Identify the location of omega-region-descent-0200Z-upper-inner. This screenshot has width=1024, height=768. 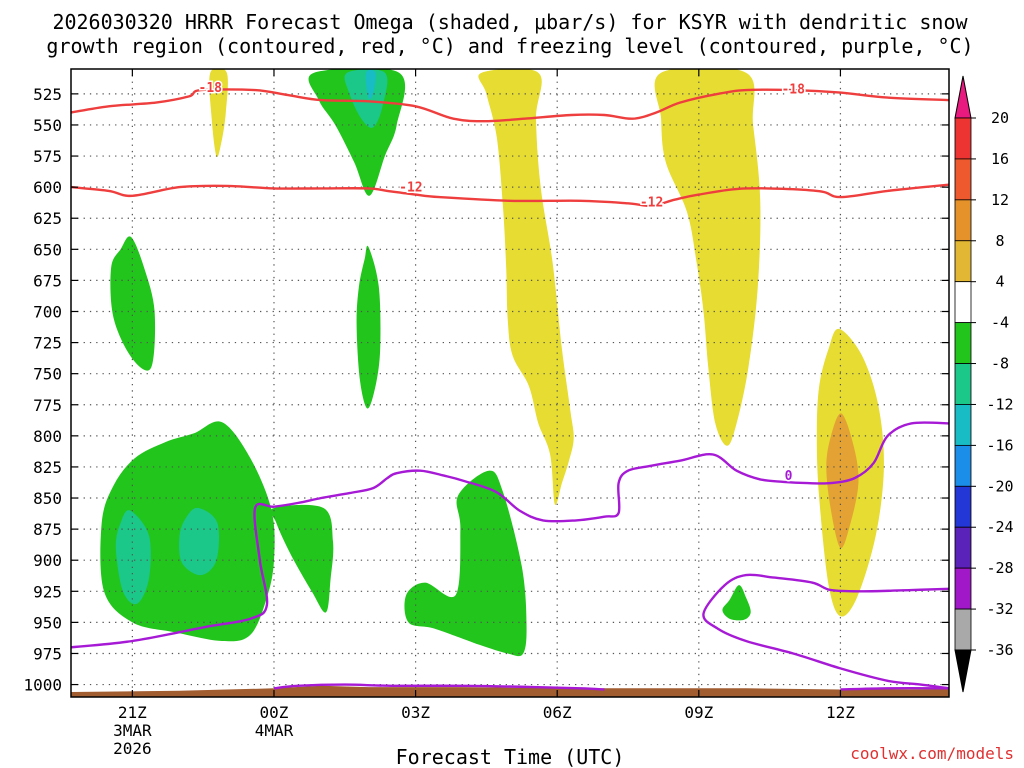
(370, 84).